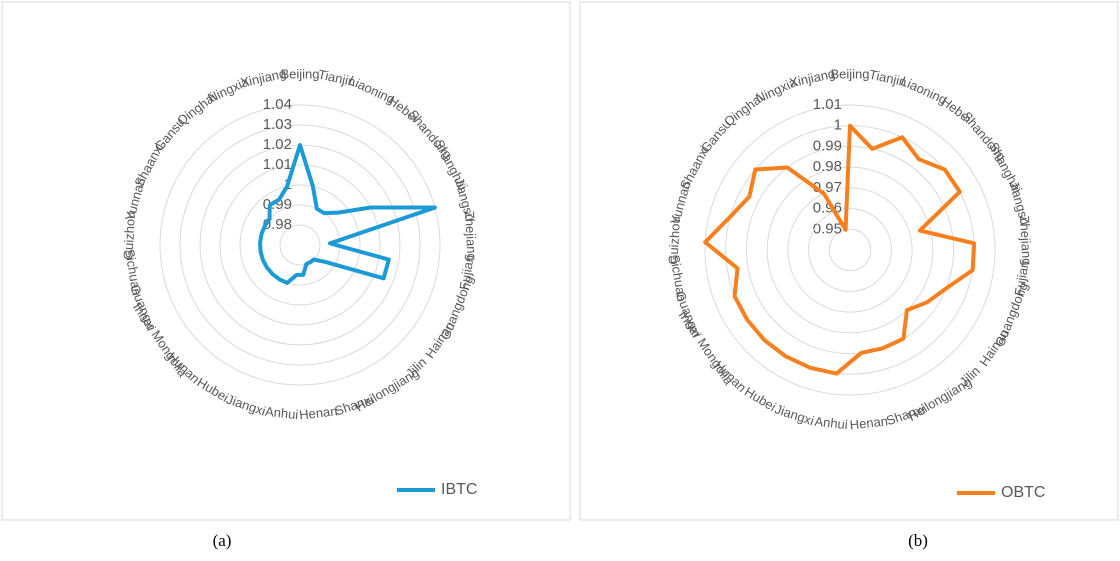 This screenshot has height=561, width=1120. Describe the element at coordinates (459, 489) in the screenshot. I see `legend-label: IBTC` at that location.